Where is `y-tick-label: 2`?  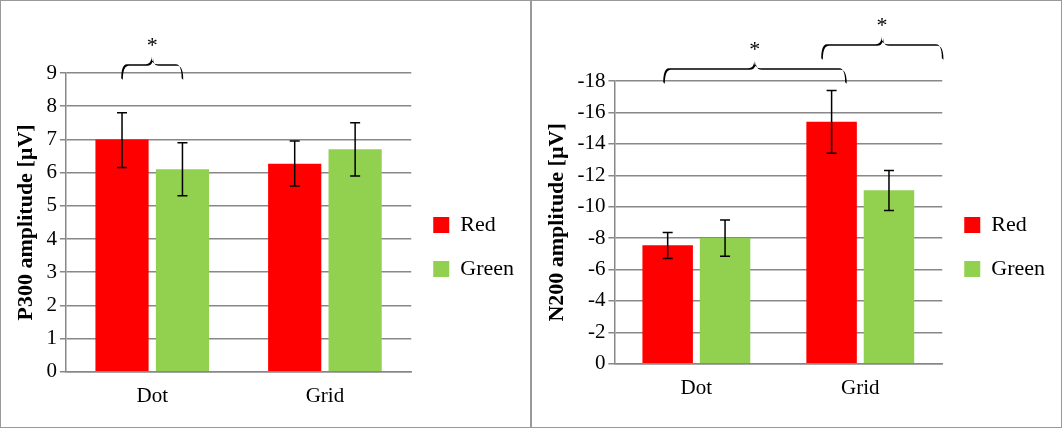
y-tick-label: 2 is located at coordinates (51, 303).